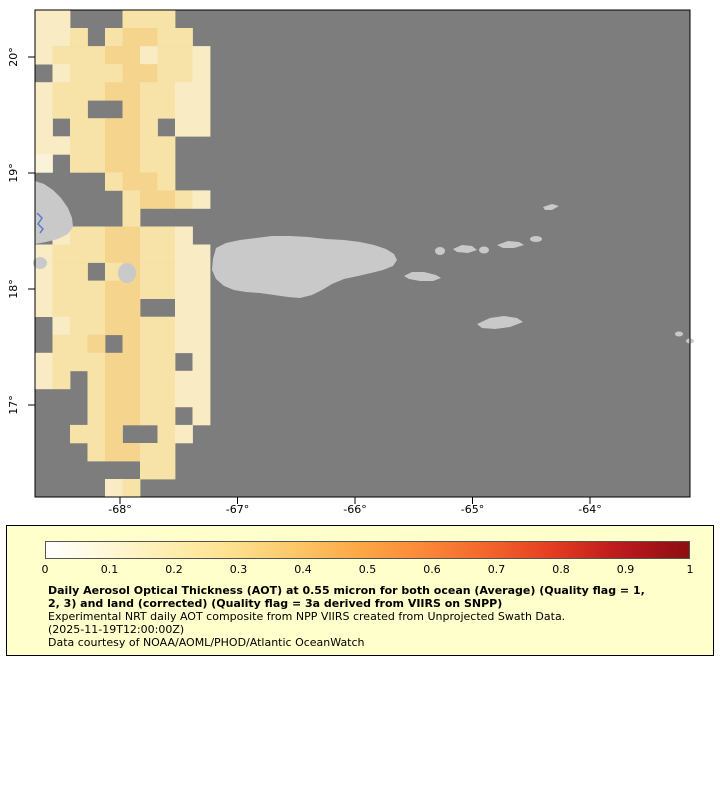  I want to click on st-thomas-island, so click(465, 249).